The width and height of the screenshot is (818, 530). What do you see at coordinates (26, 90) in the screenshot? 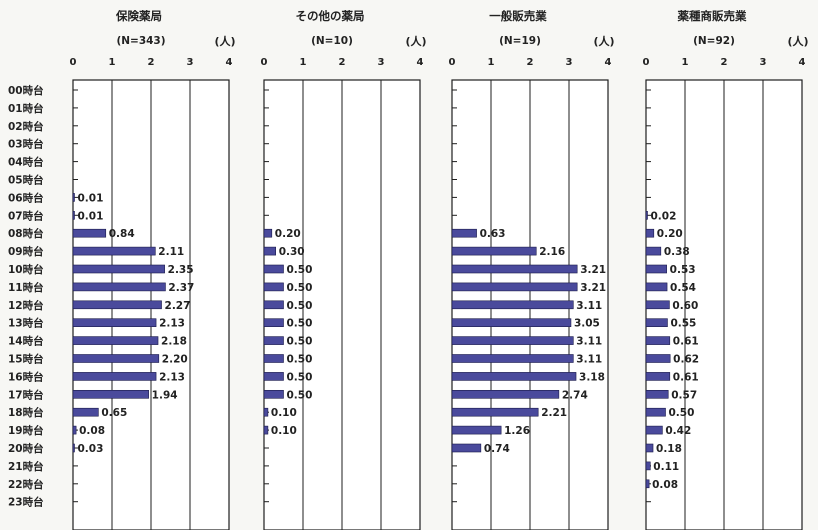
I see `category-label: 00時台` at bounding box center [26, 90].